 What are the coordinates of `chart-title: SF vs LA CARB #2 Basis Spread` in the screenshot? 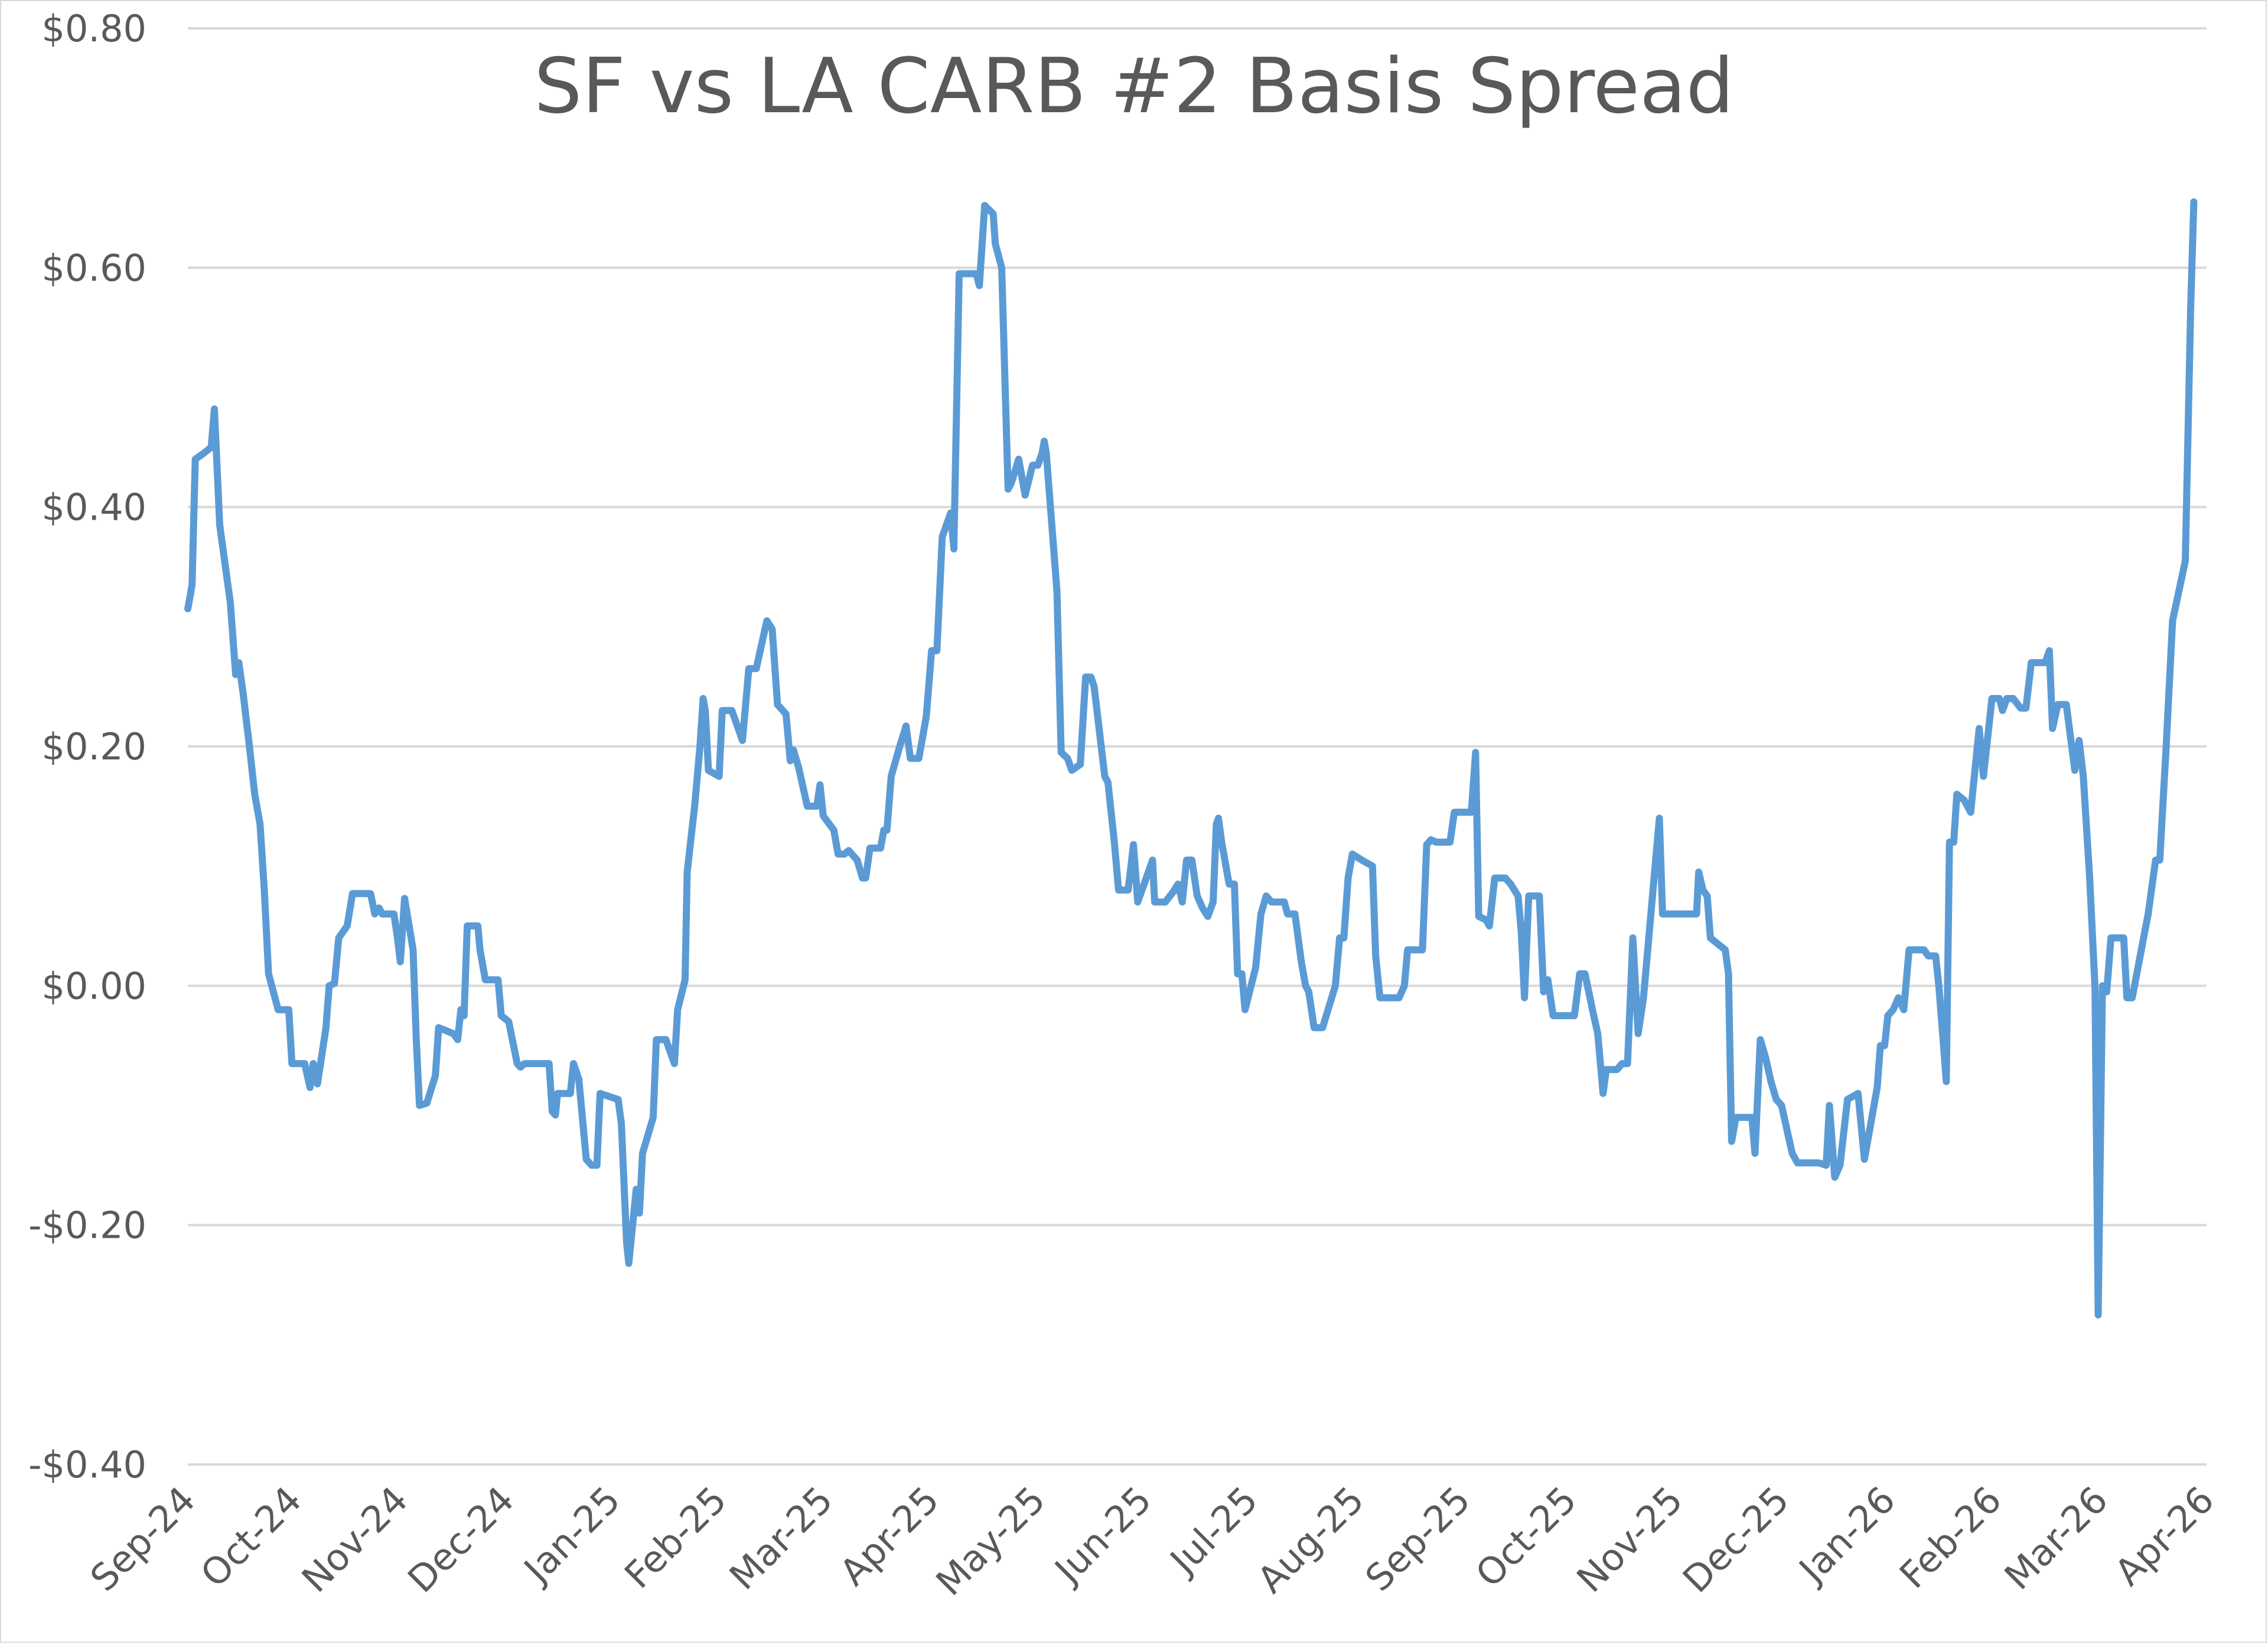 It's located at (1134, 87).